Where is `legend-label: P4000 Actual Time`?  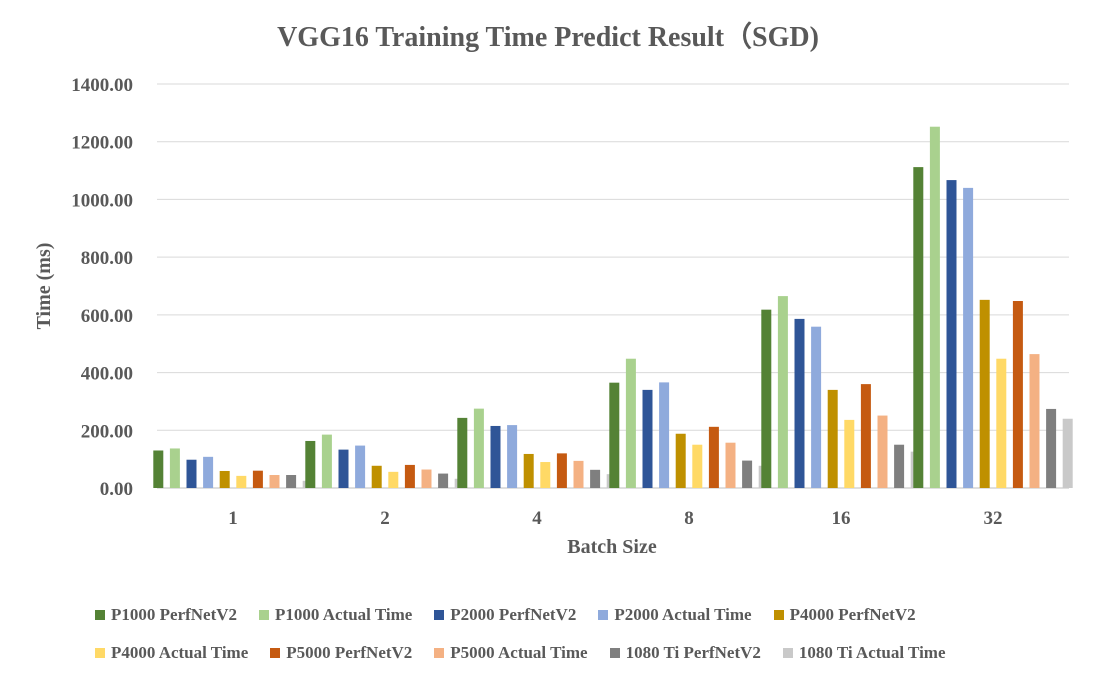 legend-label: P4000 Actual Time is located at coordinates (180, 652).